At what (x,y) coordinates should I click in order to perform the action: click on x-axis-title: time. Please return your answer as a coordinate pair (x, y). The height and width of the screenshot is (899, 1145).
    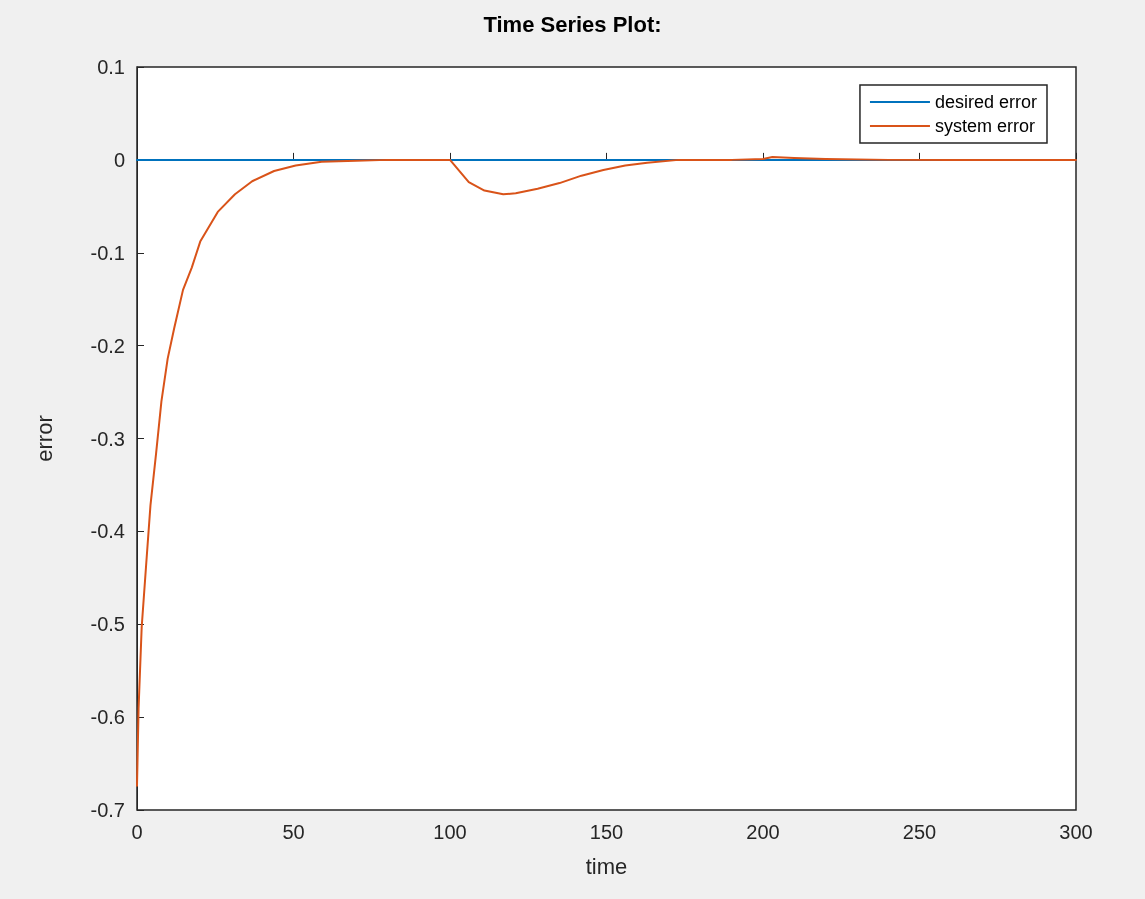
    Looking at the image, I should click on (606, 866).